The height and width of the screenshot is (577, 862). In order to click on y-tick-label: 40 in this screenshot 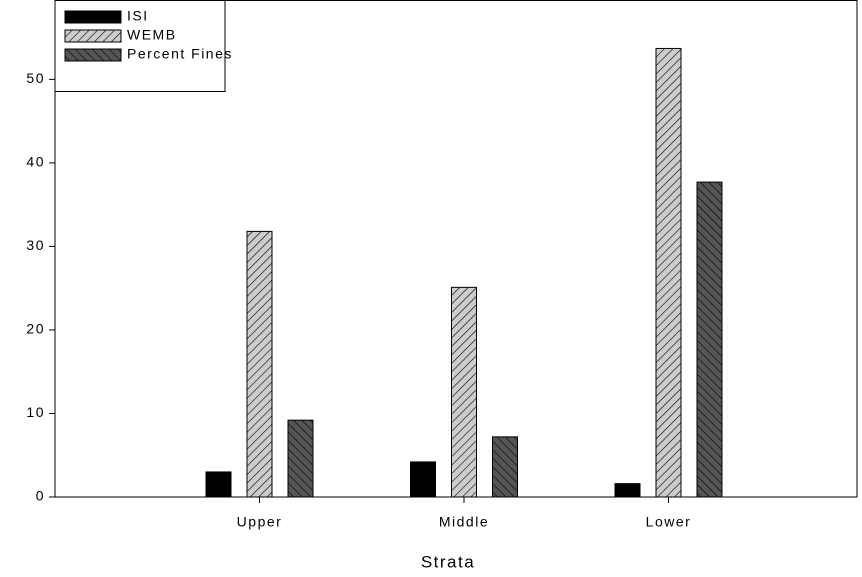, I will do `click(35, 162)`.